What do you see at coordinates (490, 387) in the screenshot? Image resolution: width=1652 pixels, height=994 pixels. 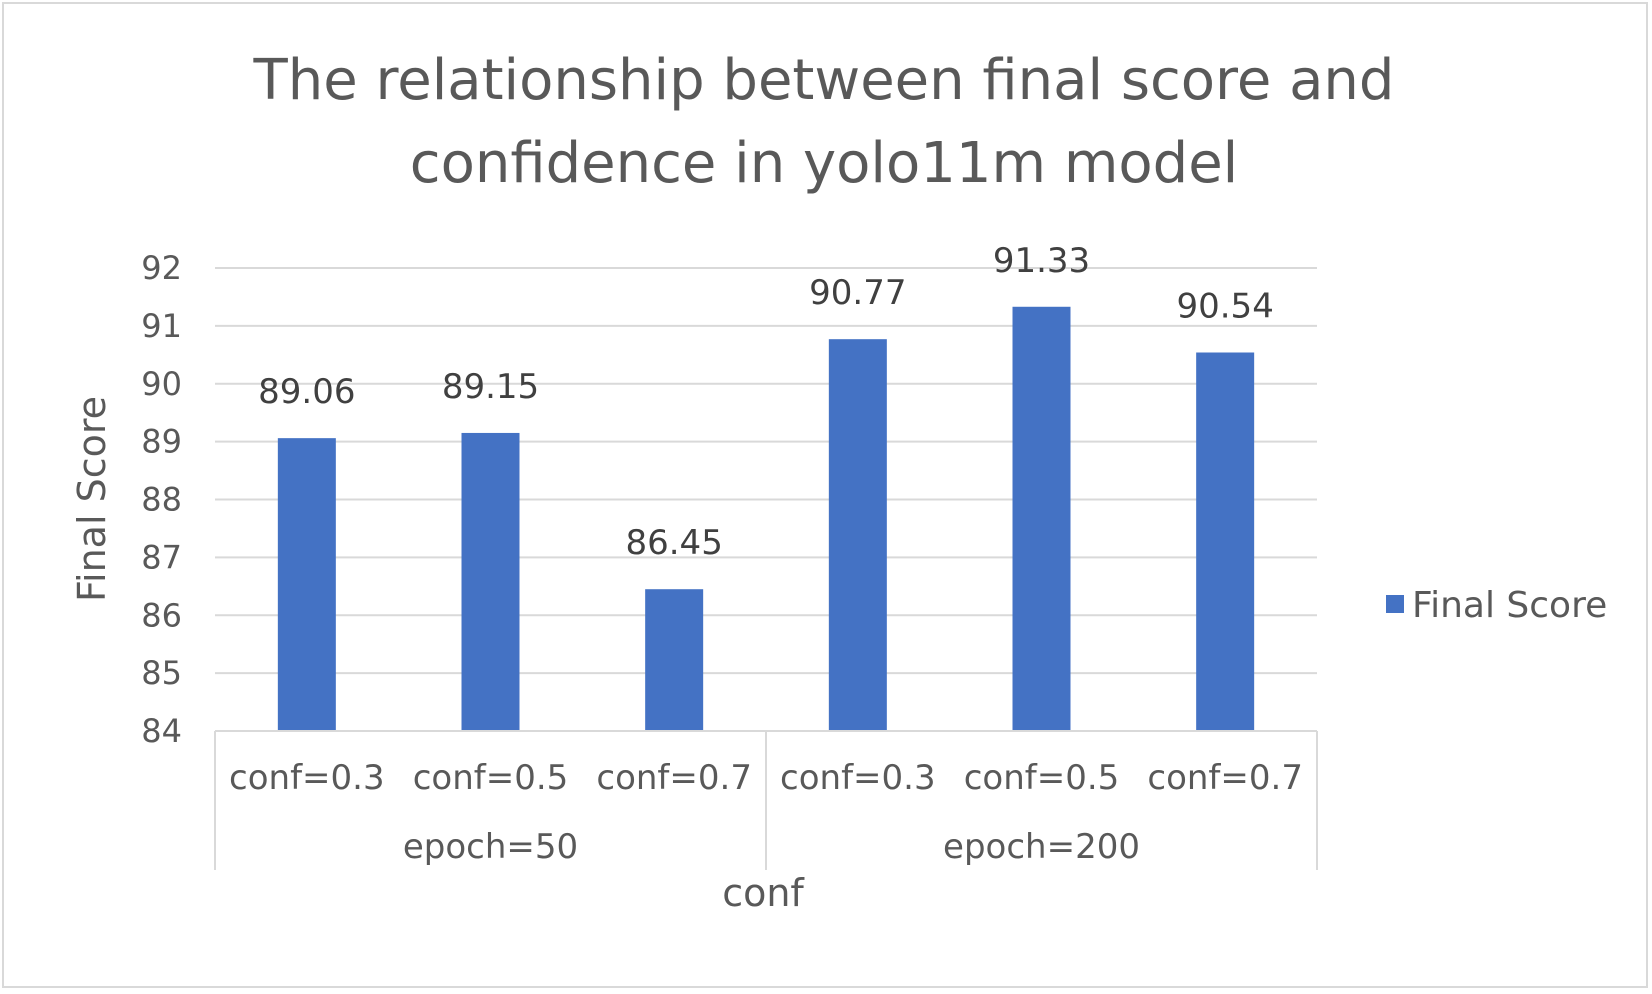 I see `data-label: 89.15` at bounding box center [490, 387].